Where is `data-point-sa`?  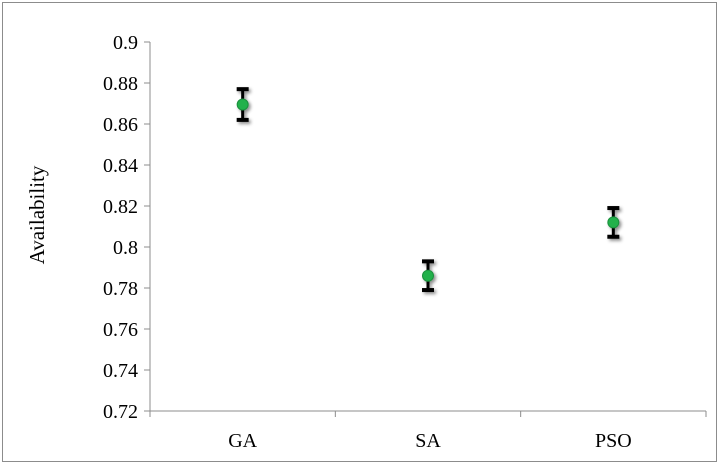
data-point-sa is located at coordinates (428, 275).